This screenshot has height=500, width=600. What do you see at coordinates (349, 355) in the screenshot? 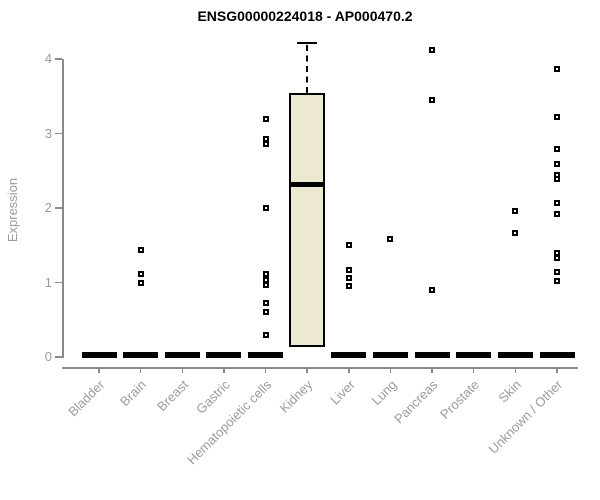
I see `collapsed-box-liver` at bounding box center [349, 355].